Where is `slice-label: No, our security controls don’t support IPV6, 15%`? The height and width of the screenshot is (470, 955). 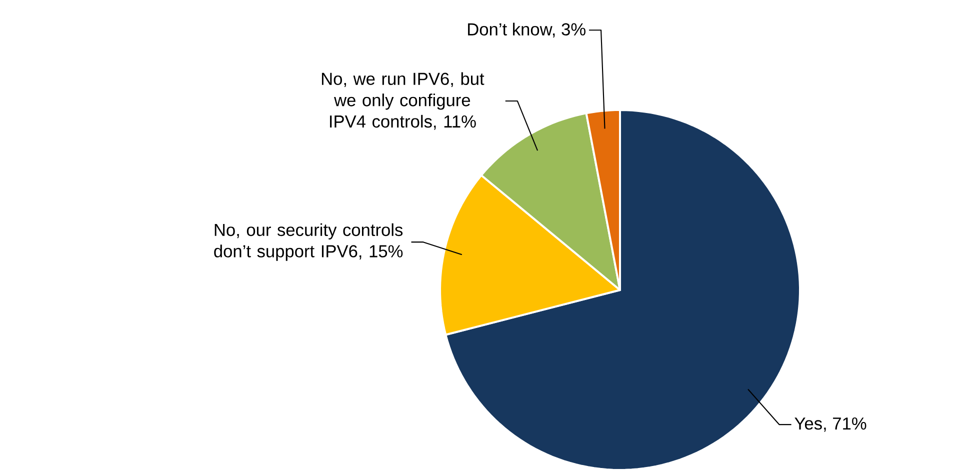
slice-label: No, our security controls don’t support IPV6, 15% is located at coordinates (308, 242).